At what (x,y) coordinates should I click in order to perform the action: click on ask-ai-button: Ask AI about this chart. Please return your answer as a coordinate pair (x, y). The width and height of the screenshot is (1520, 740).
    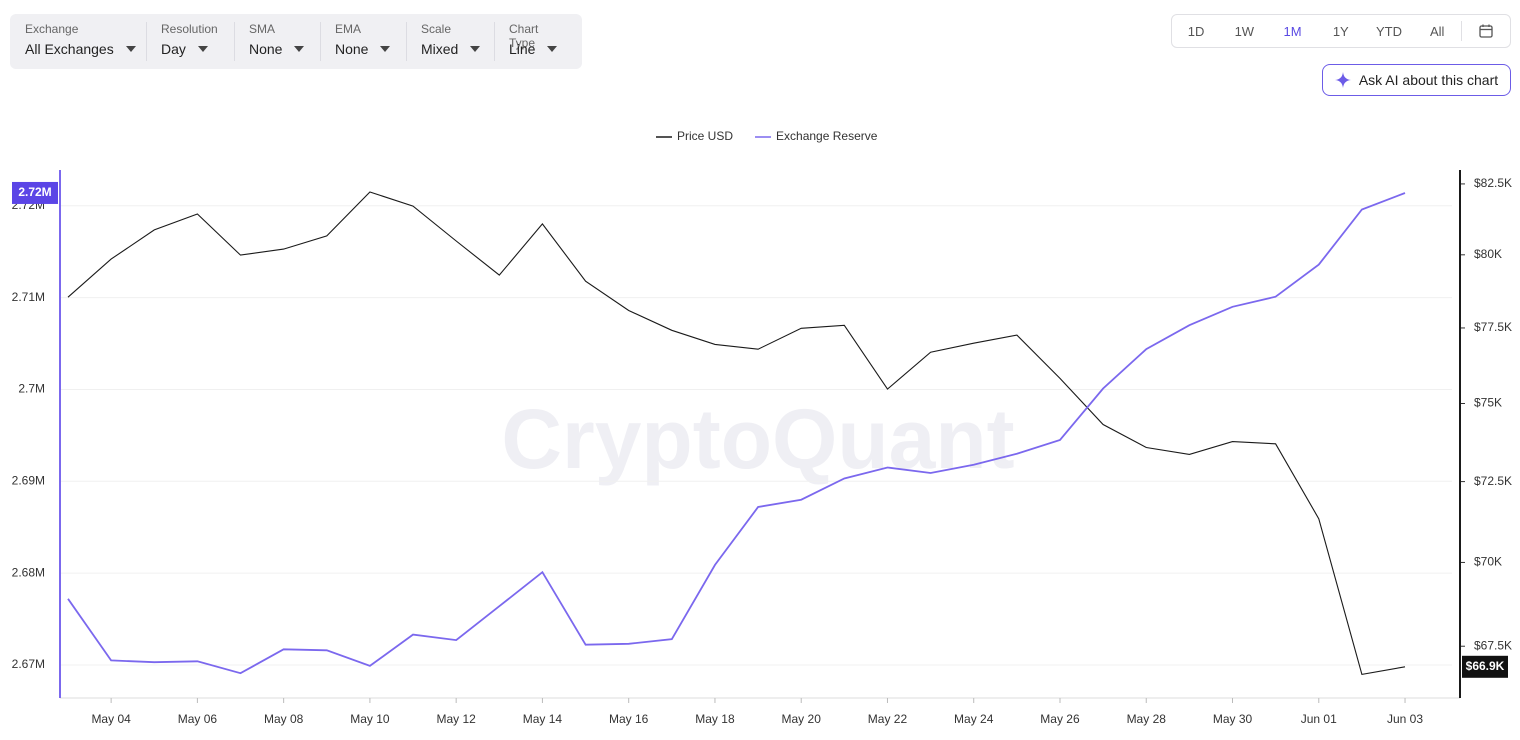
    Looking at the image, I should click on (1416, 80).